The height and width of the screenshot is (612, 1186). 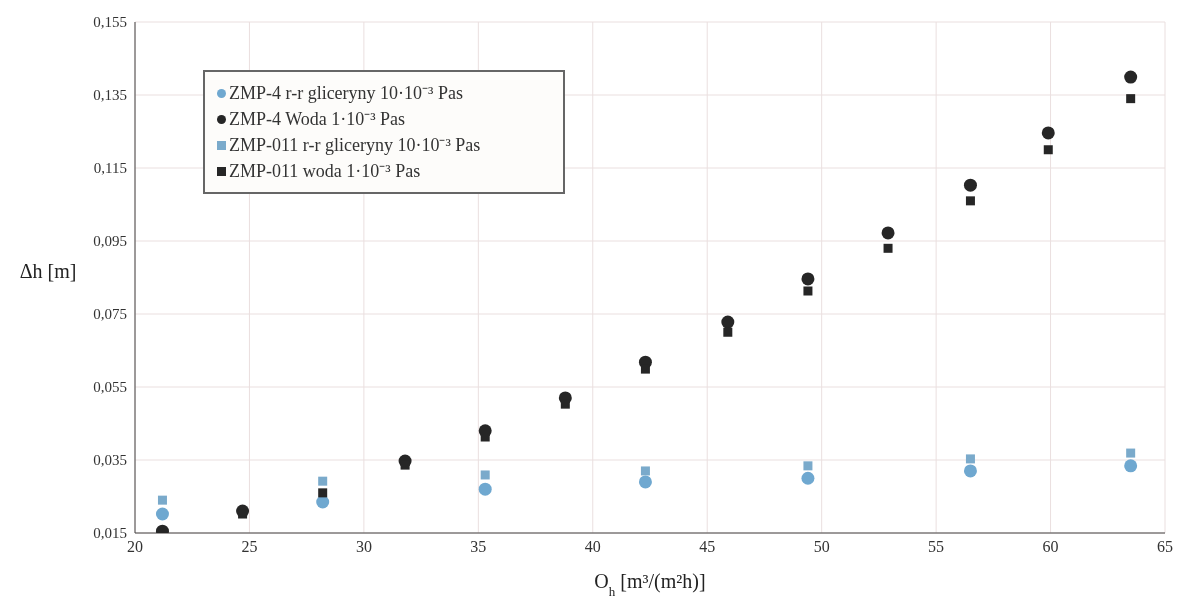 What do you see at coordinates (1050, 547) in the screenshot?
I see `x-tick-label: 60` at bounding box center [1050, 547].